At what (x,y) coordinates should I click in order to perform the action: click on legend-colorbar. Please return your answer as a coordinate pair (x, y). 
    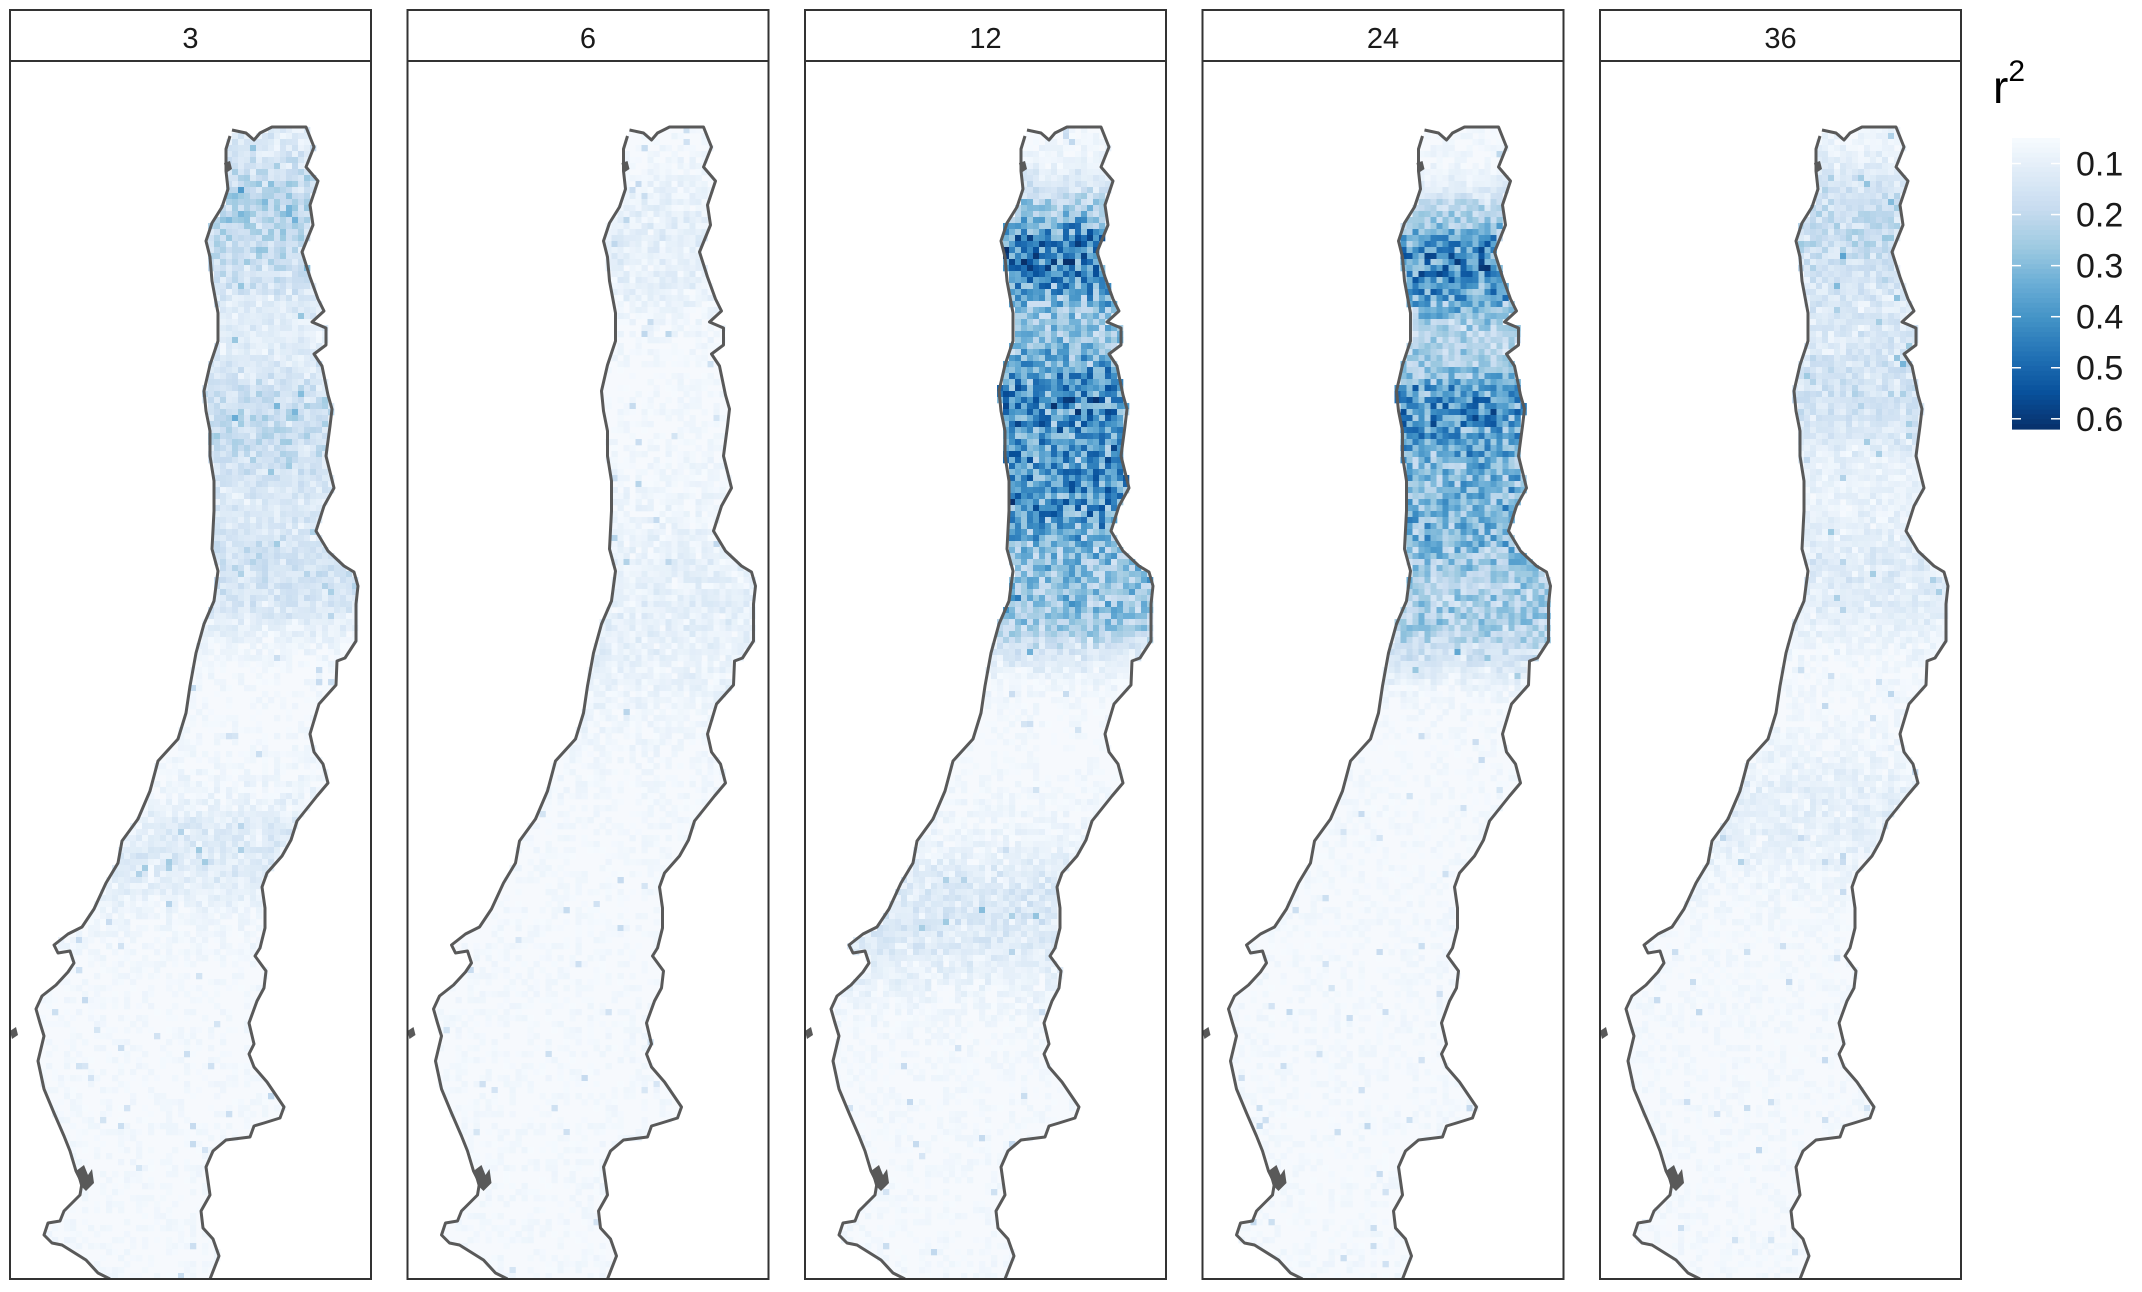
    Looking at the image, I should click on (2036, 284).